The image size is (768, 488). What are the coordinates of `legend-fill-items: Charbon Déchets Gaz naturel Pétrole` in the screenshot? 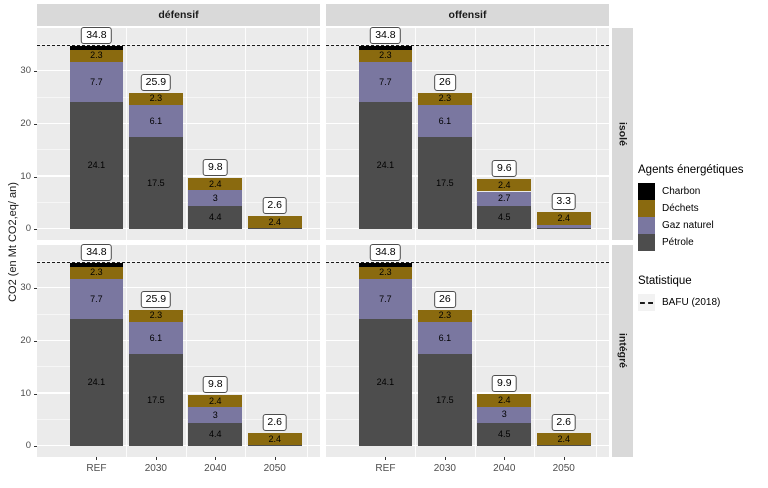 It's located at (702, 217).